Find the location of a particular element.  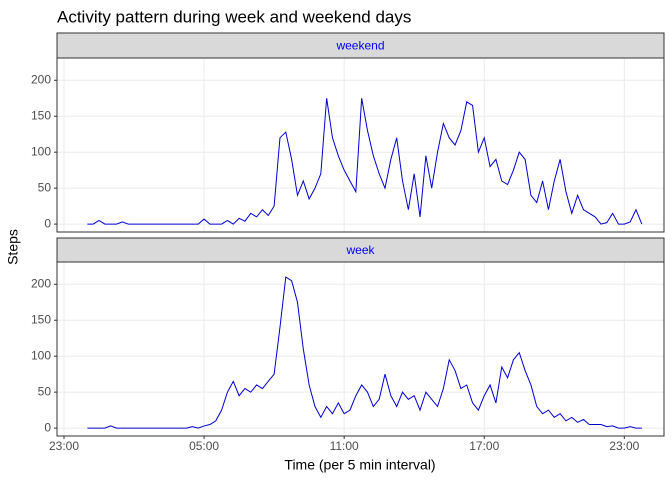

x-tick-label: 11:00 is located at coordinates (344, 446).